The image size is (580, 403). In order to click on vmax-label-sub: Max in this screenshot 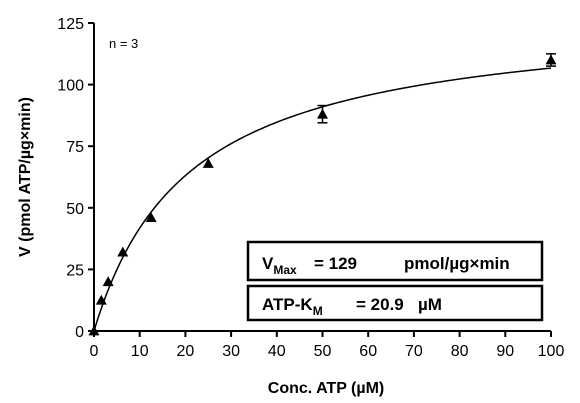, I will do `click(285, 270)`.